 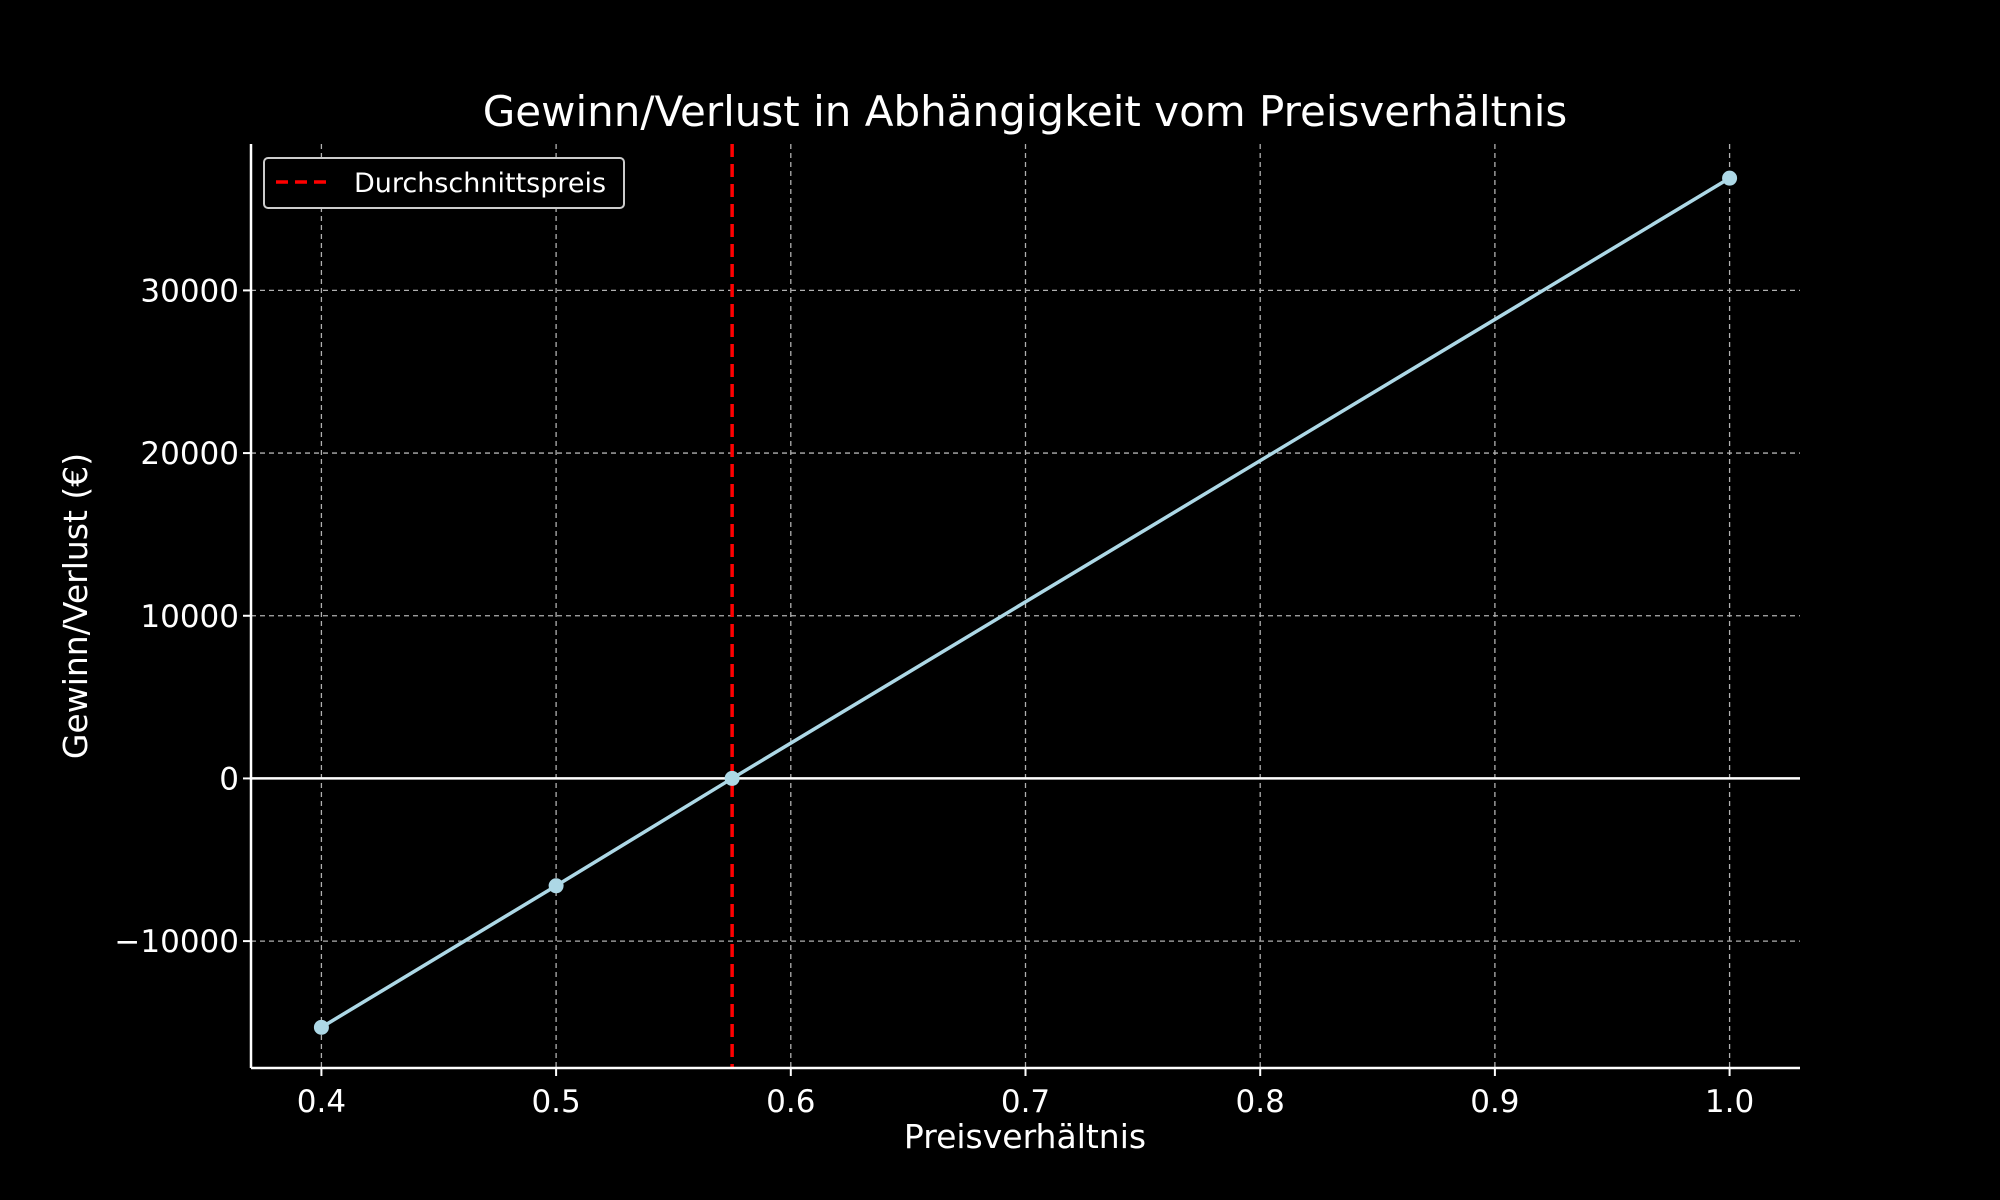 What do you see at coordinates (189, 291) in the screenshot?
I see `y-tick-label-30000: 30000` at bounding box center [189, 291].